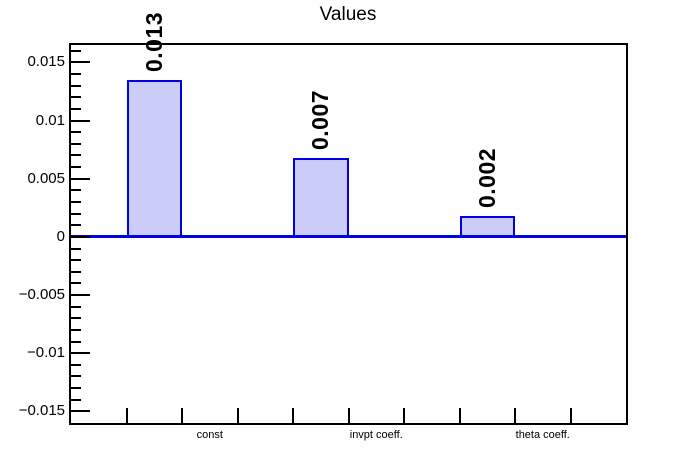 This screenshot has width=696, height=472. I want to click on x-axis-category-label-invpt-coeff: invpt coeff., so click(376, 435).